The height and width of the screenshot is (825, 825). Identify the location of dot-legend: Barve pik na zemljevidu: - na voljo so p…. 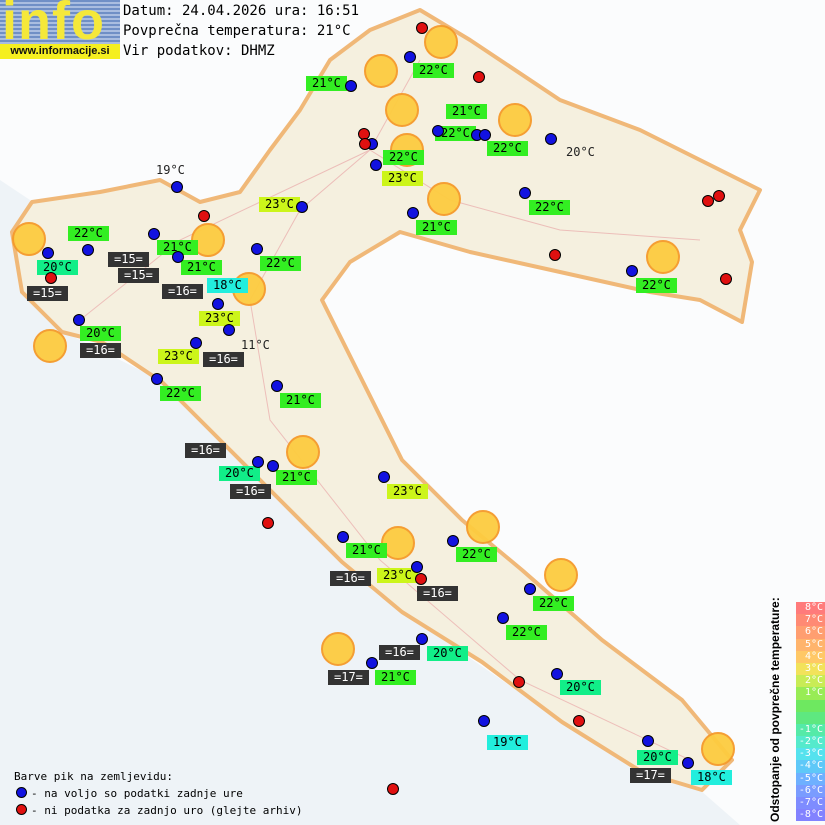
(158, 793).